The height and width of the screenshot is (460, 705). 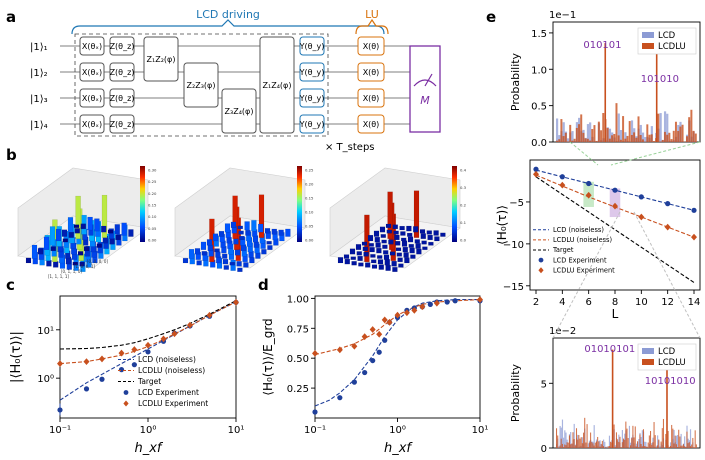 What do you see at coordinates (667, 275) in the screenshot?
I see `zoom-line-bottom-right` at bounding box center [667, 275].